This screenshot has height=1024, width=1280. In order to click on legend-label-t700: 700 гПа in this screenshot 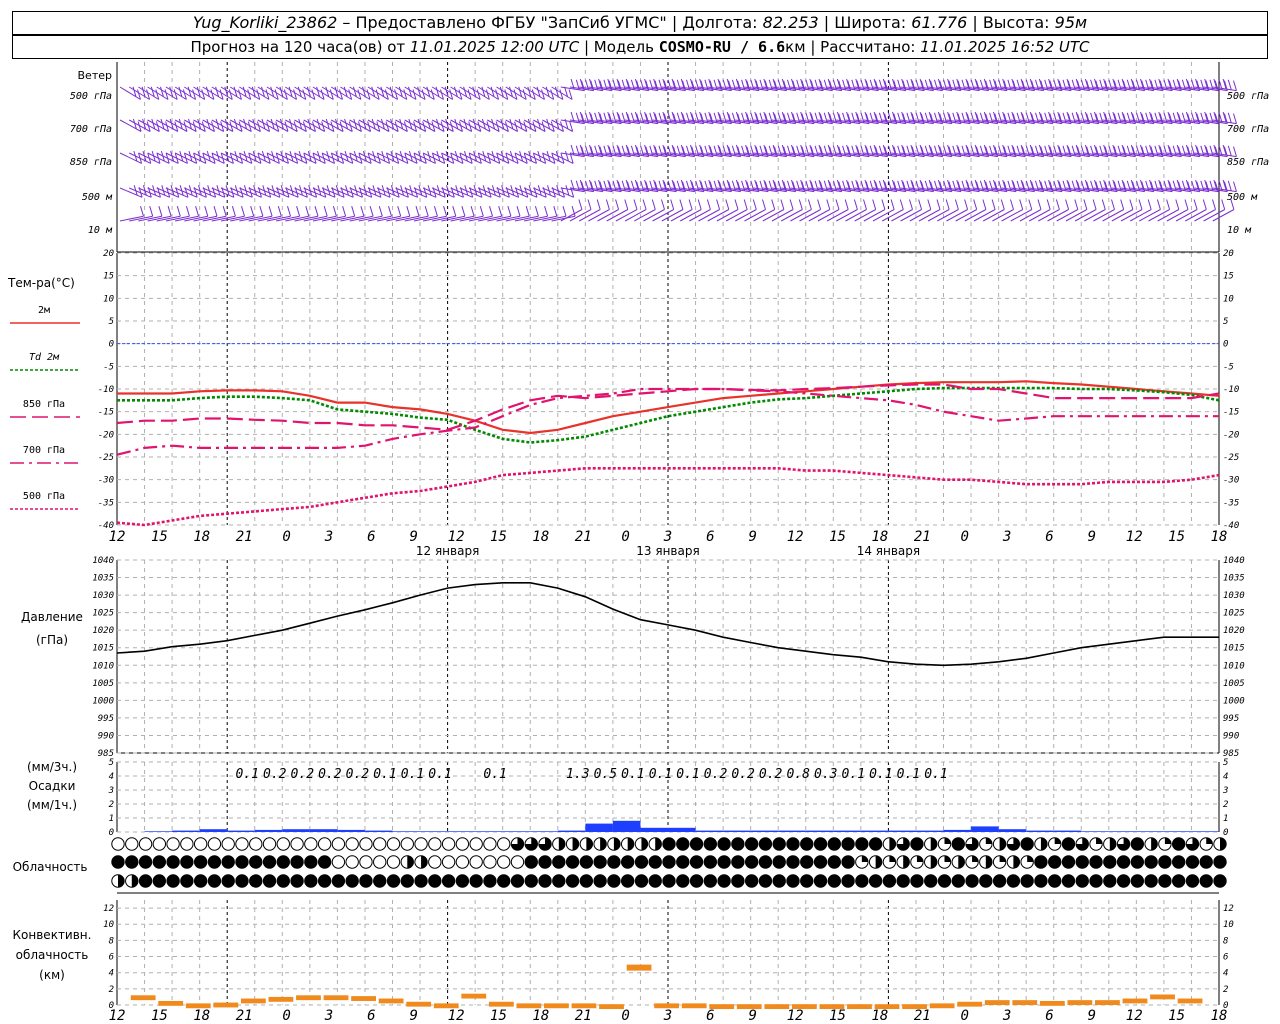, I will do `click(44, 450)`.